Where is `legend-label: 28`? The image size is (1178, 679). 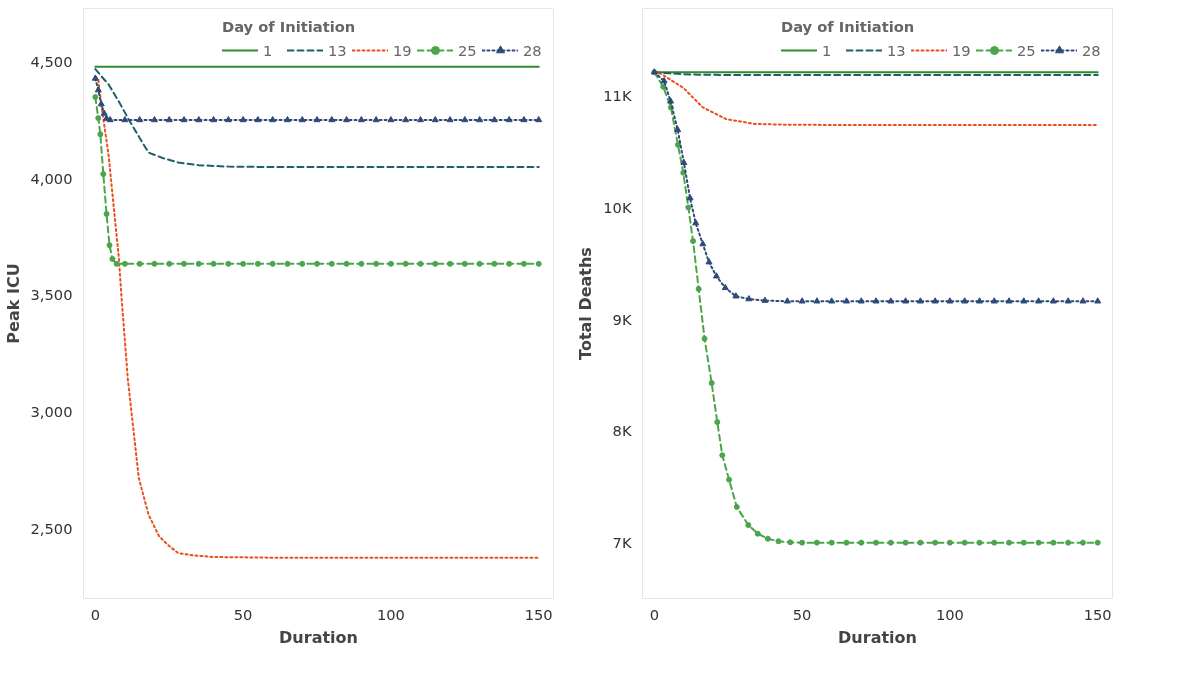 legend-label: 28 is located at coordinates (1092, 50).